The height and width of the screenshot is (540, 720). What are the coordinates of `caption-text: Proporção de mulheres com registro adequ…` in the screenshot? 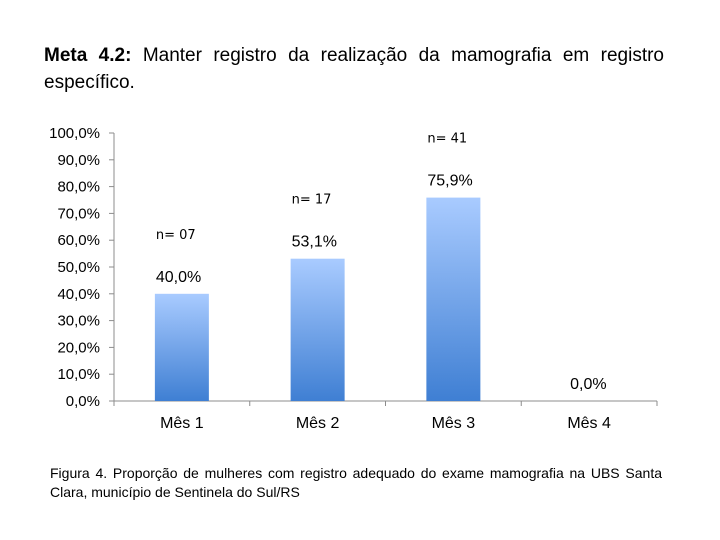 It's located at (356, 482).